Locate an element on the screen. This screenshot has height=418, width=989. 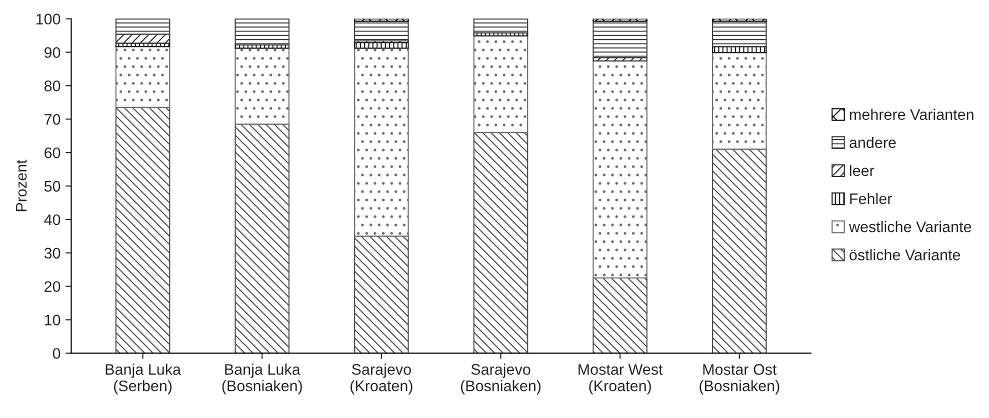
y-tick-label: 50 is located at coordinates (52, 186).